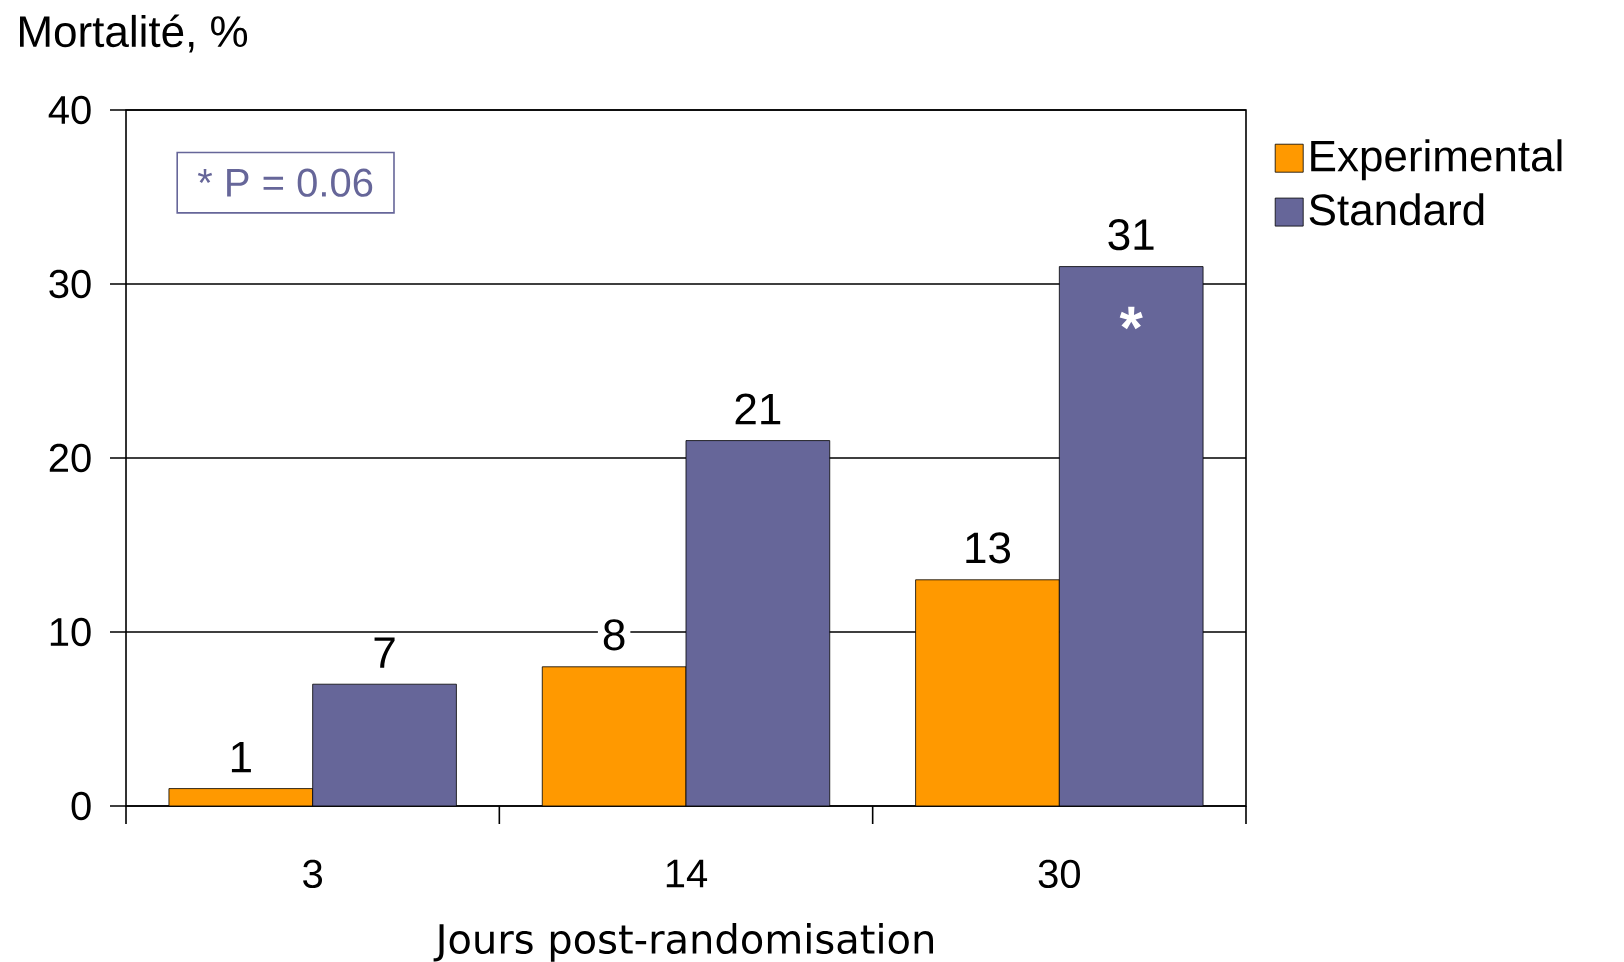 This screenshot has width=1624, height=962. Describe the element at coordinates (758, 409) in the screenshot. I see `data-label: 21` at that location.